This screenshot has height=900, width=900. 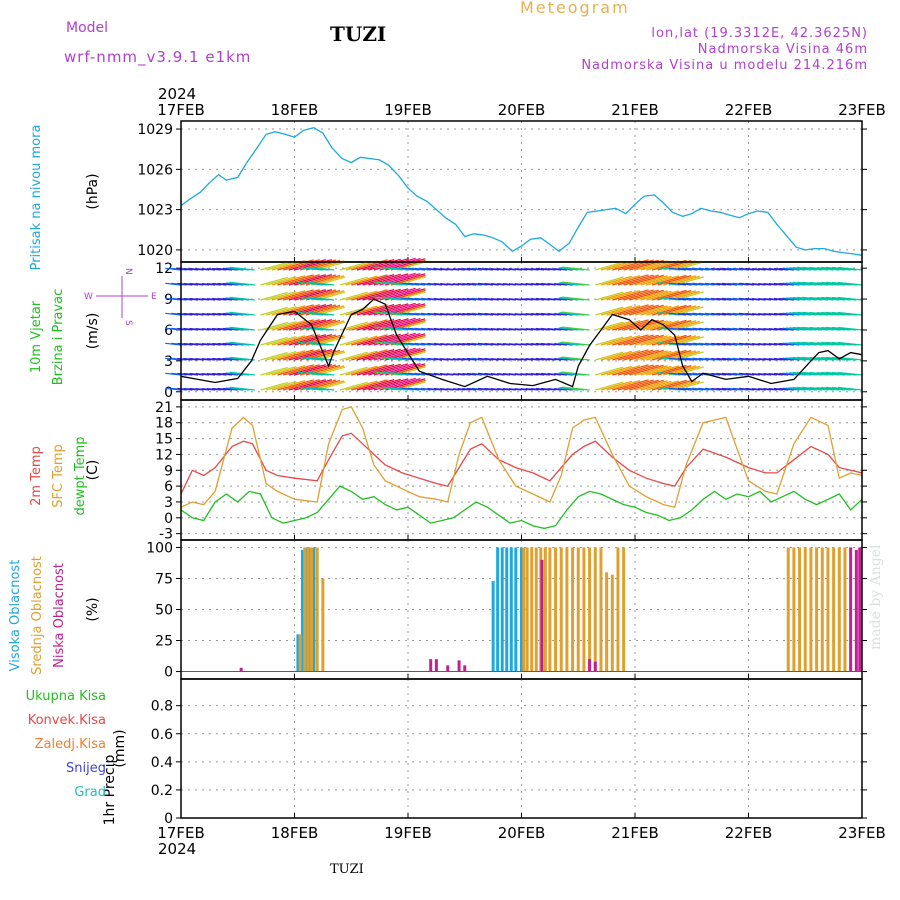 What do you see at coordinates (93, 609) in the screenshot?
I see `y-units-label: (%)` at bounding box center [93, 609].